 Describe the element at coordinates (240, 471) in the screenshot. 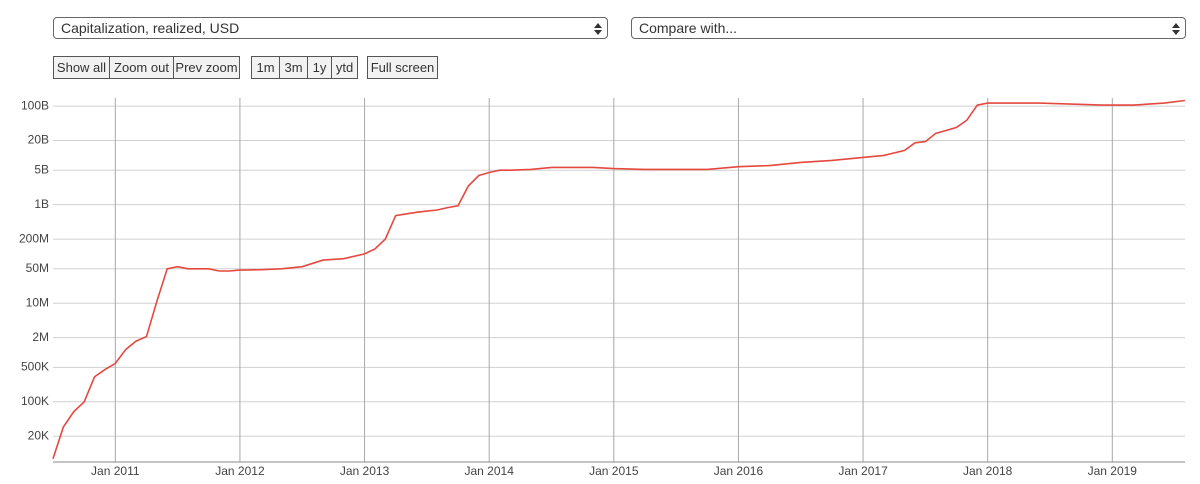

I see `x-tick-label: Jan 2012` at that location.